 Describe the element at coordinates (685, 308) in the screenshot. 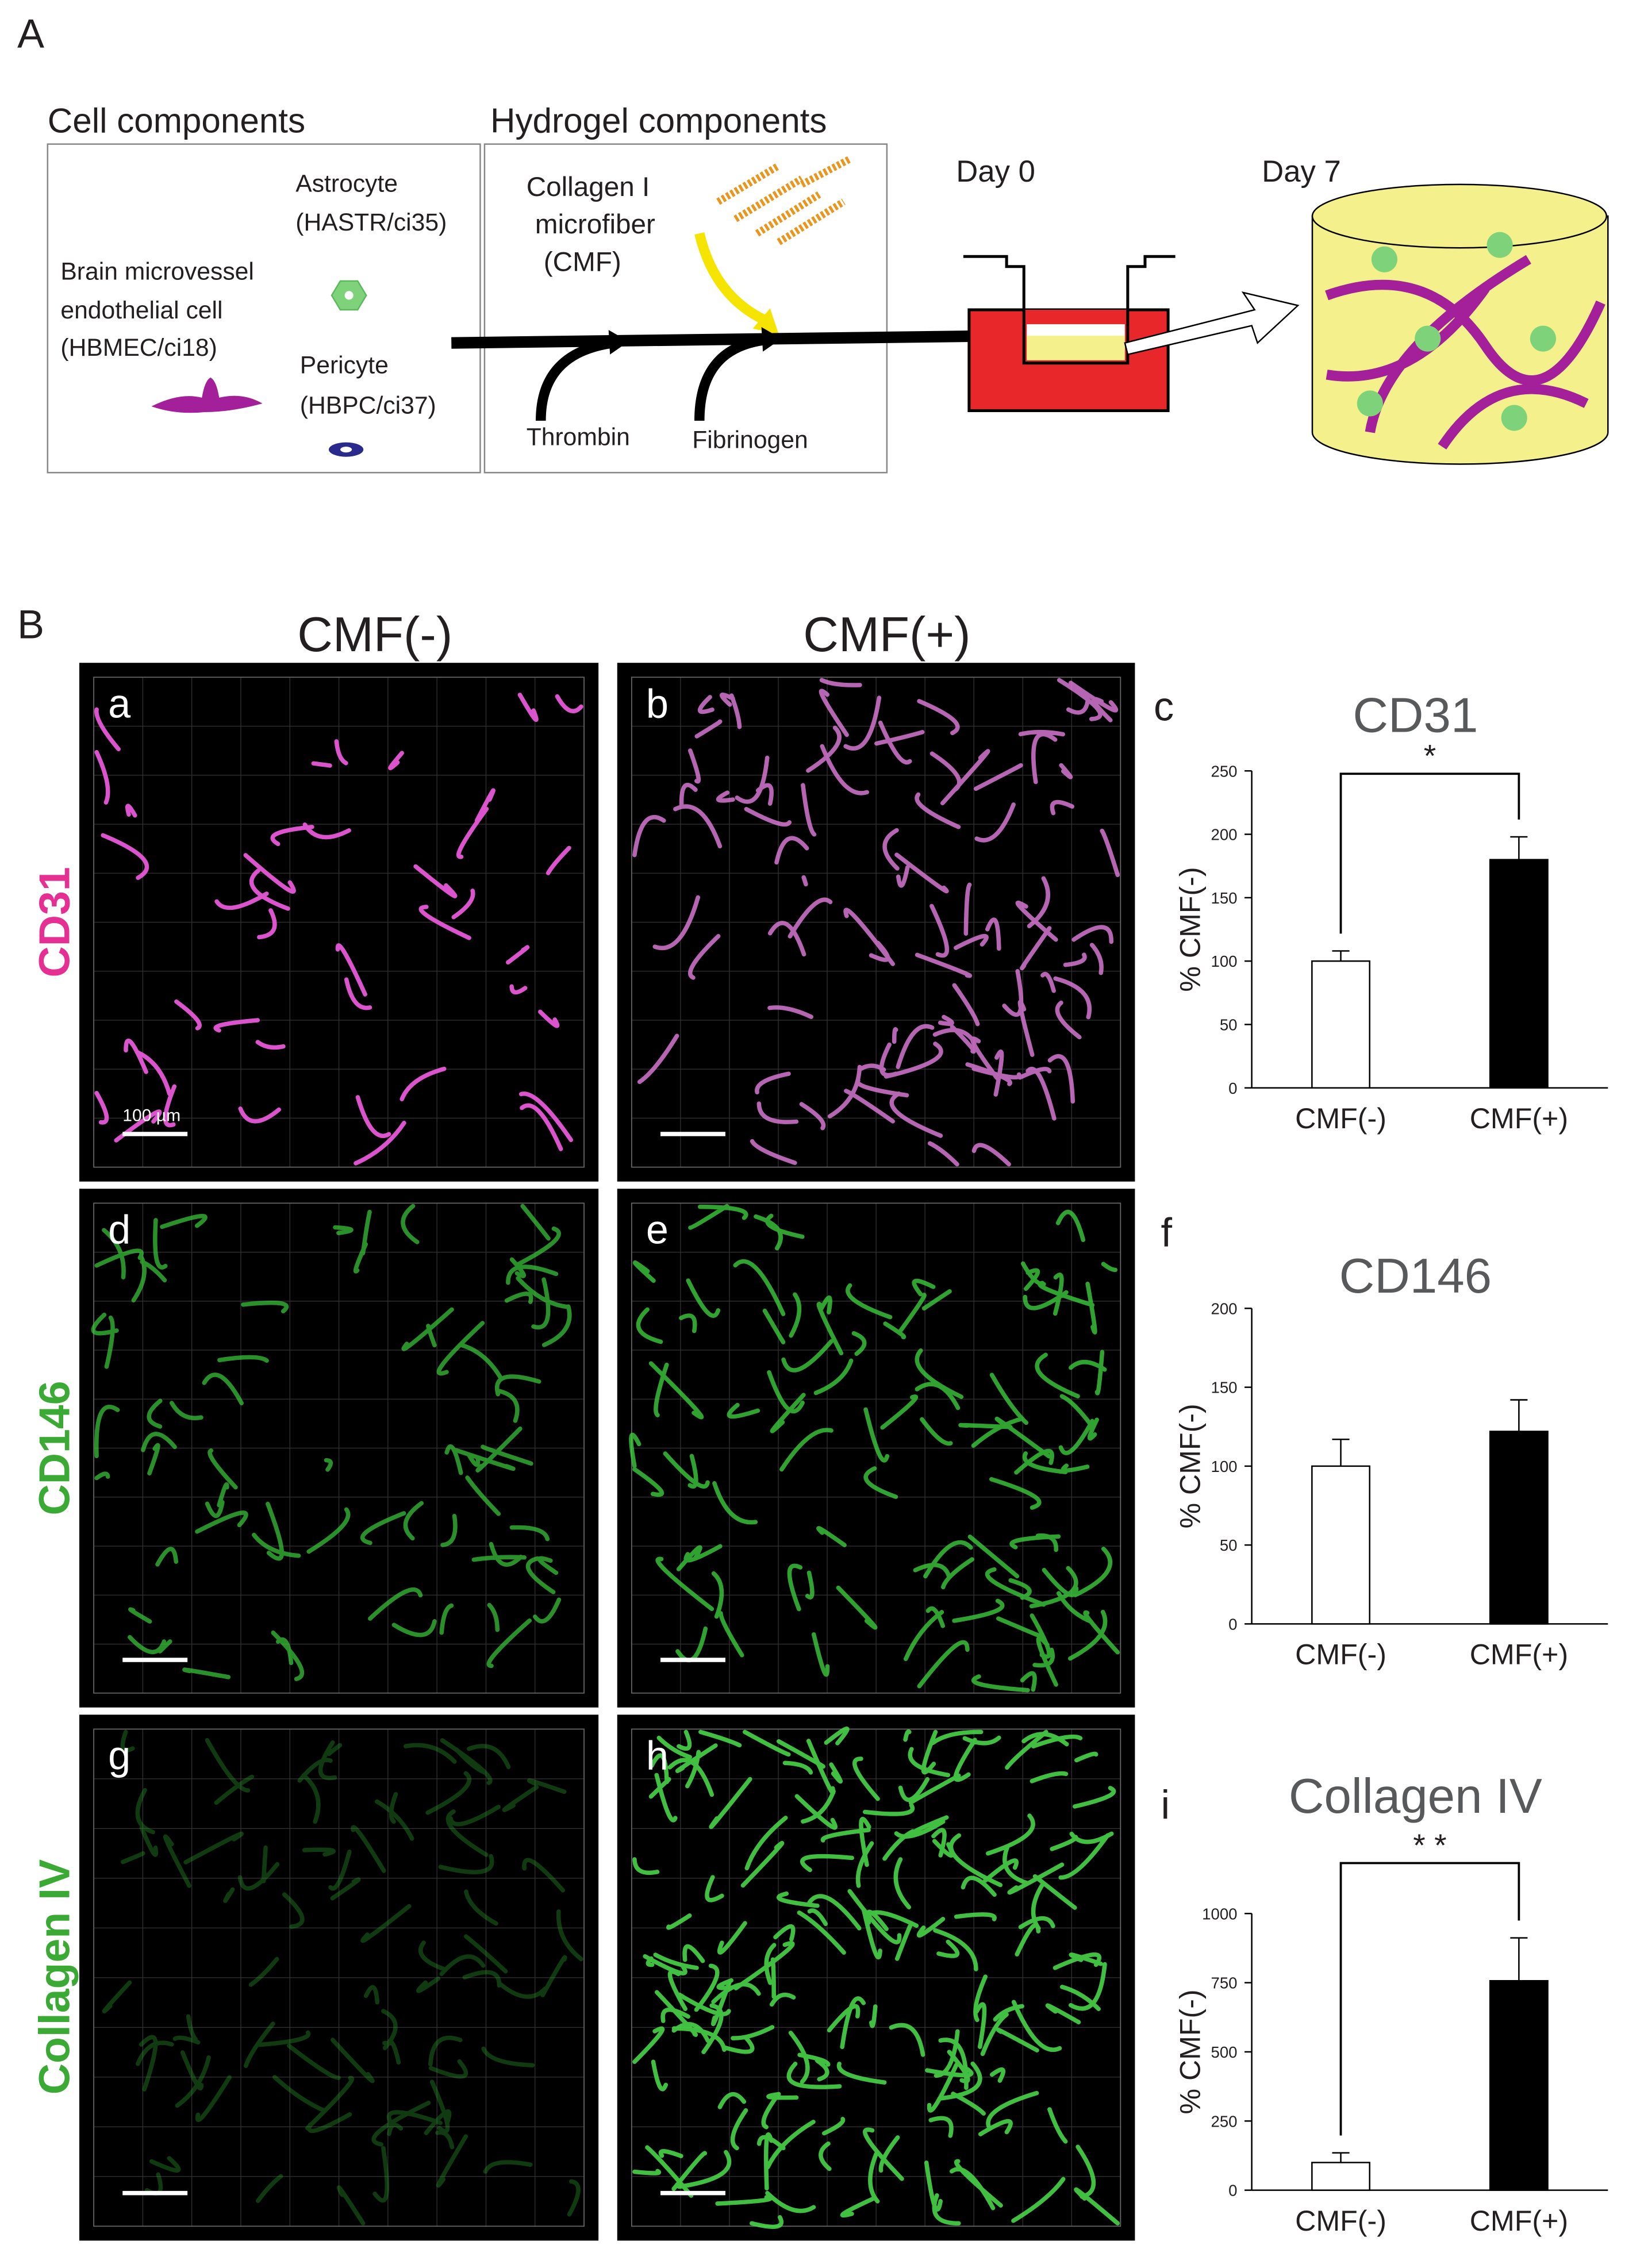

I see `hydrogel-box` at that location.